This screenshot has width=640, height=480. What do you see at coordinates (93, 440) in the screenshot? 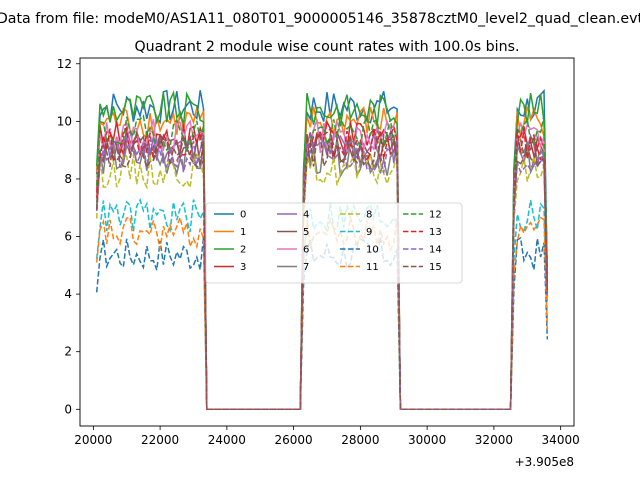
I see `x-tick-label: 20000` at bounding box center [93, 440].